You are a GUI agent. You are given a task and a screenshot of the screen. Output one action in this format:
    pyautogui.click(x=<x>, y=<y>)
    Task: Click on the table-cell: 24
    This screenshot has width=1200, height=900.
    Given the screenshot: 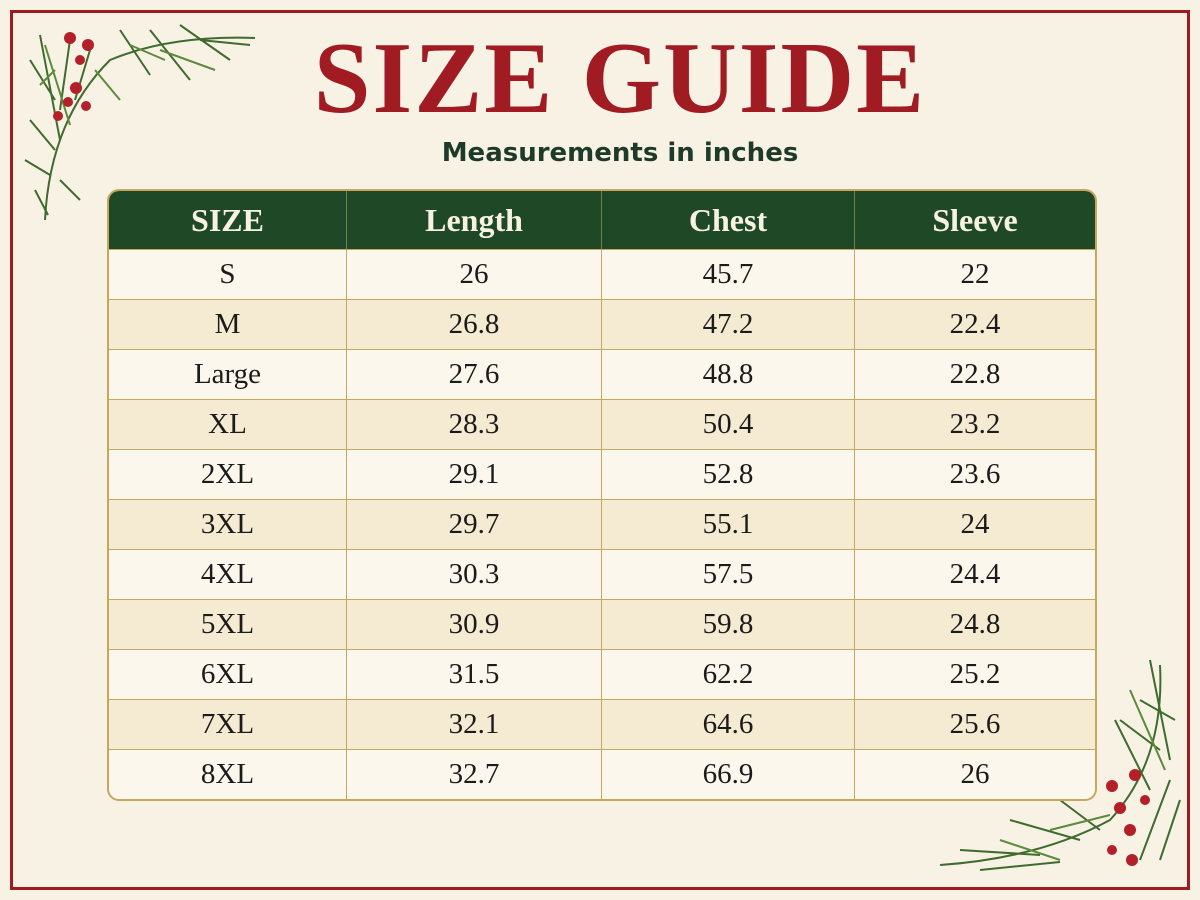 What is the action you would take?
    pyautogui.click(x=974, y=524)
    